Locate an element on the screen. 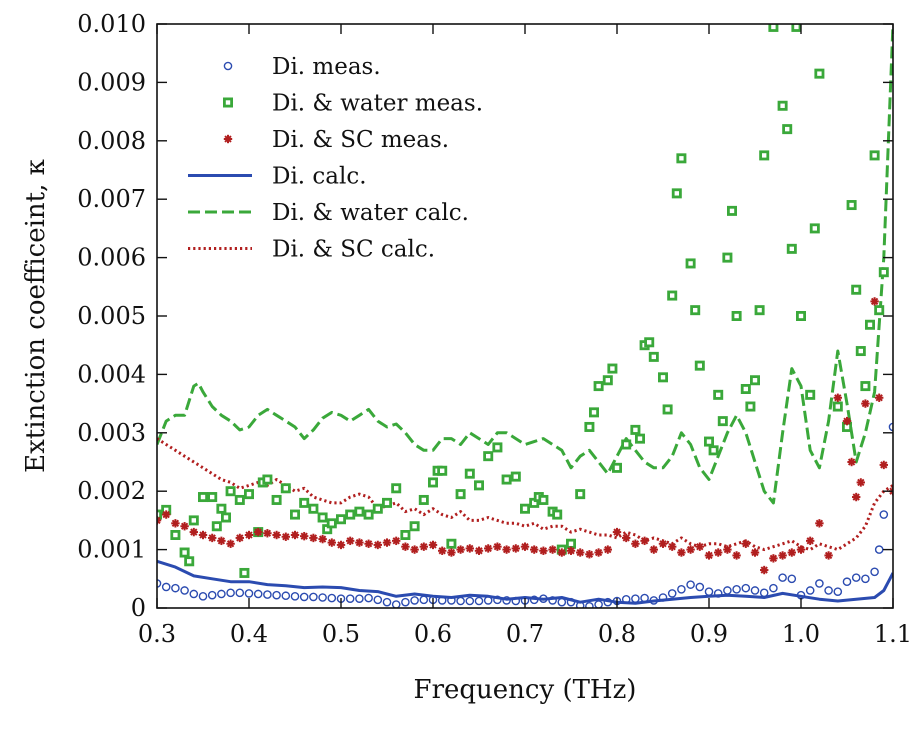 The height and width of the screenshot is (730, 916). legend-label: Di. & water meas. is located at coordinates (377, 104).